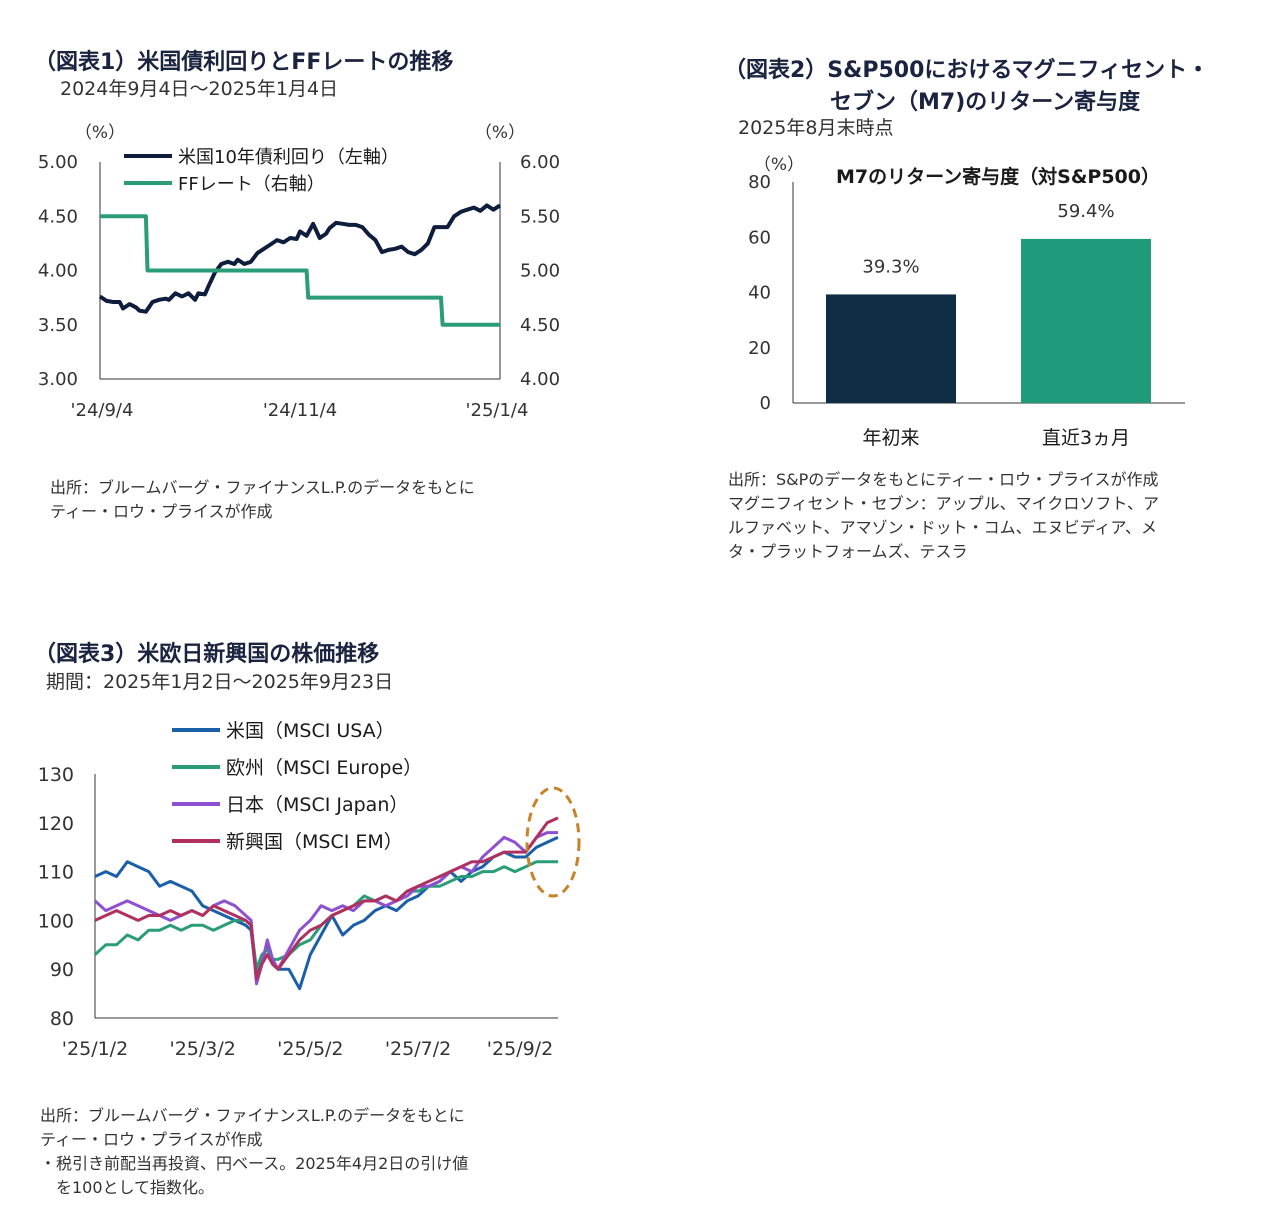 The height and width of the screenshot is (1231, 1280). Describe the element at coordinates (540, 379) in the screenshot. I see `y-tick-label-right: 4.00` at that location.